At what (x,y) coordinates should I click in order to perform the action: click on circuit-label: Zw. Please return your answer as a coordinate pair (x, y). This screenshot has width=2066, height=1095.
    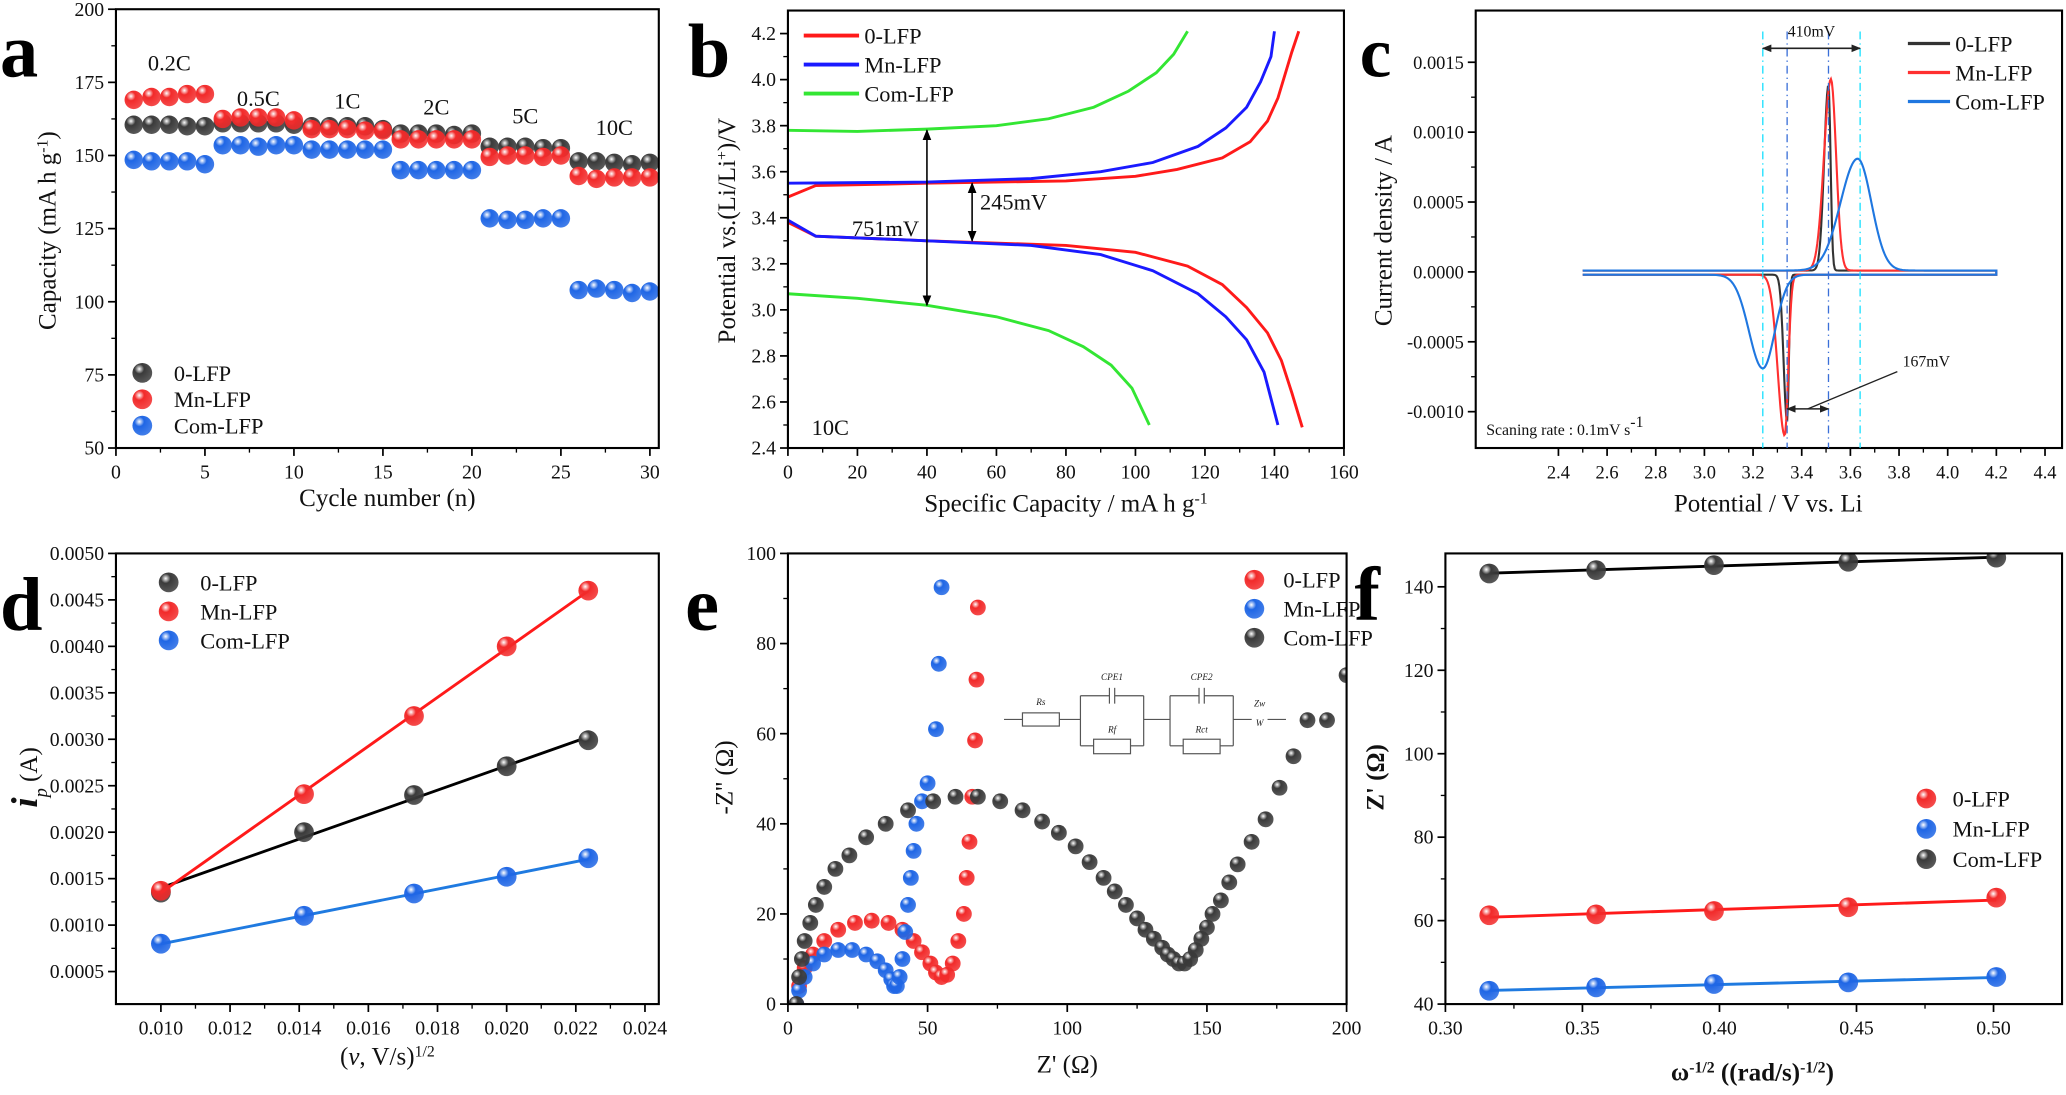
    Looking at the image, I should click on (1260, 703).